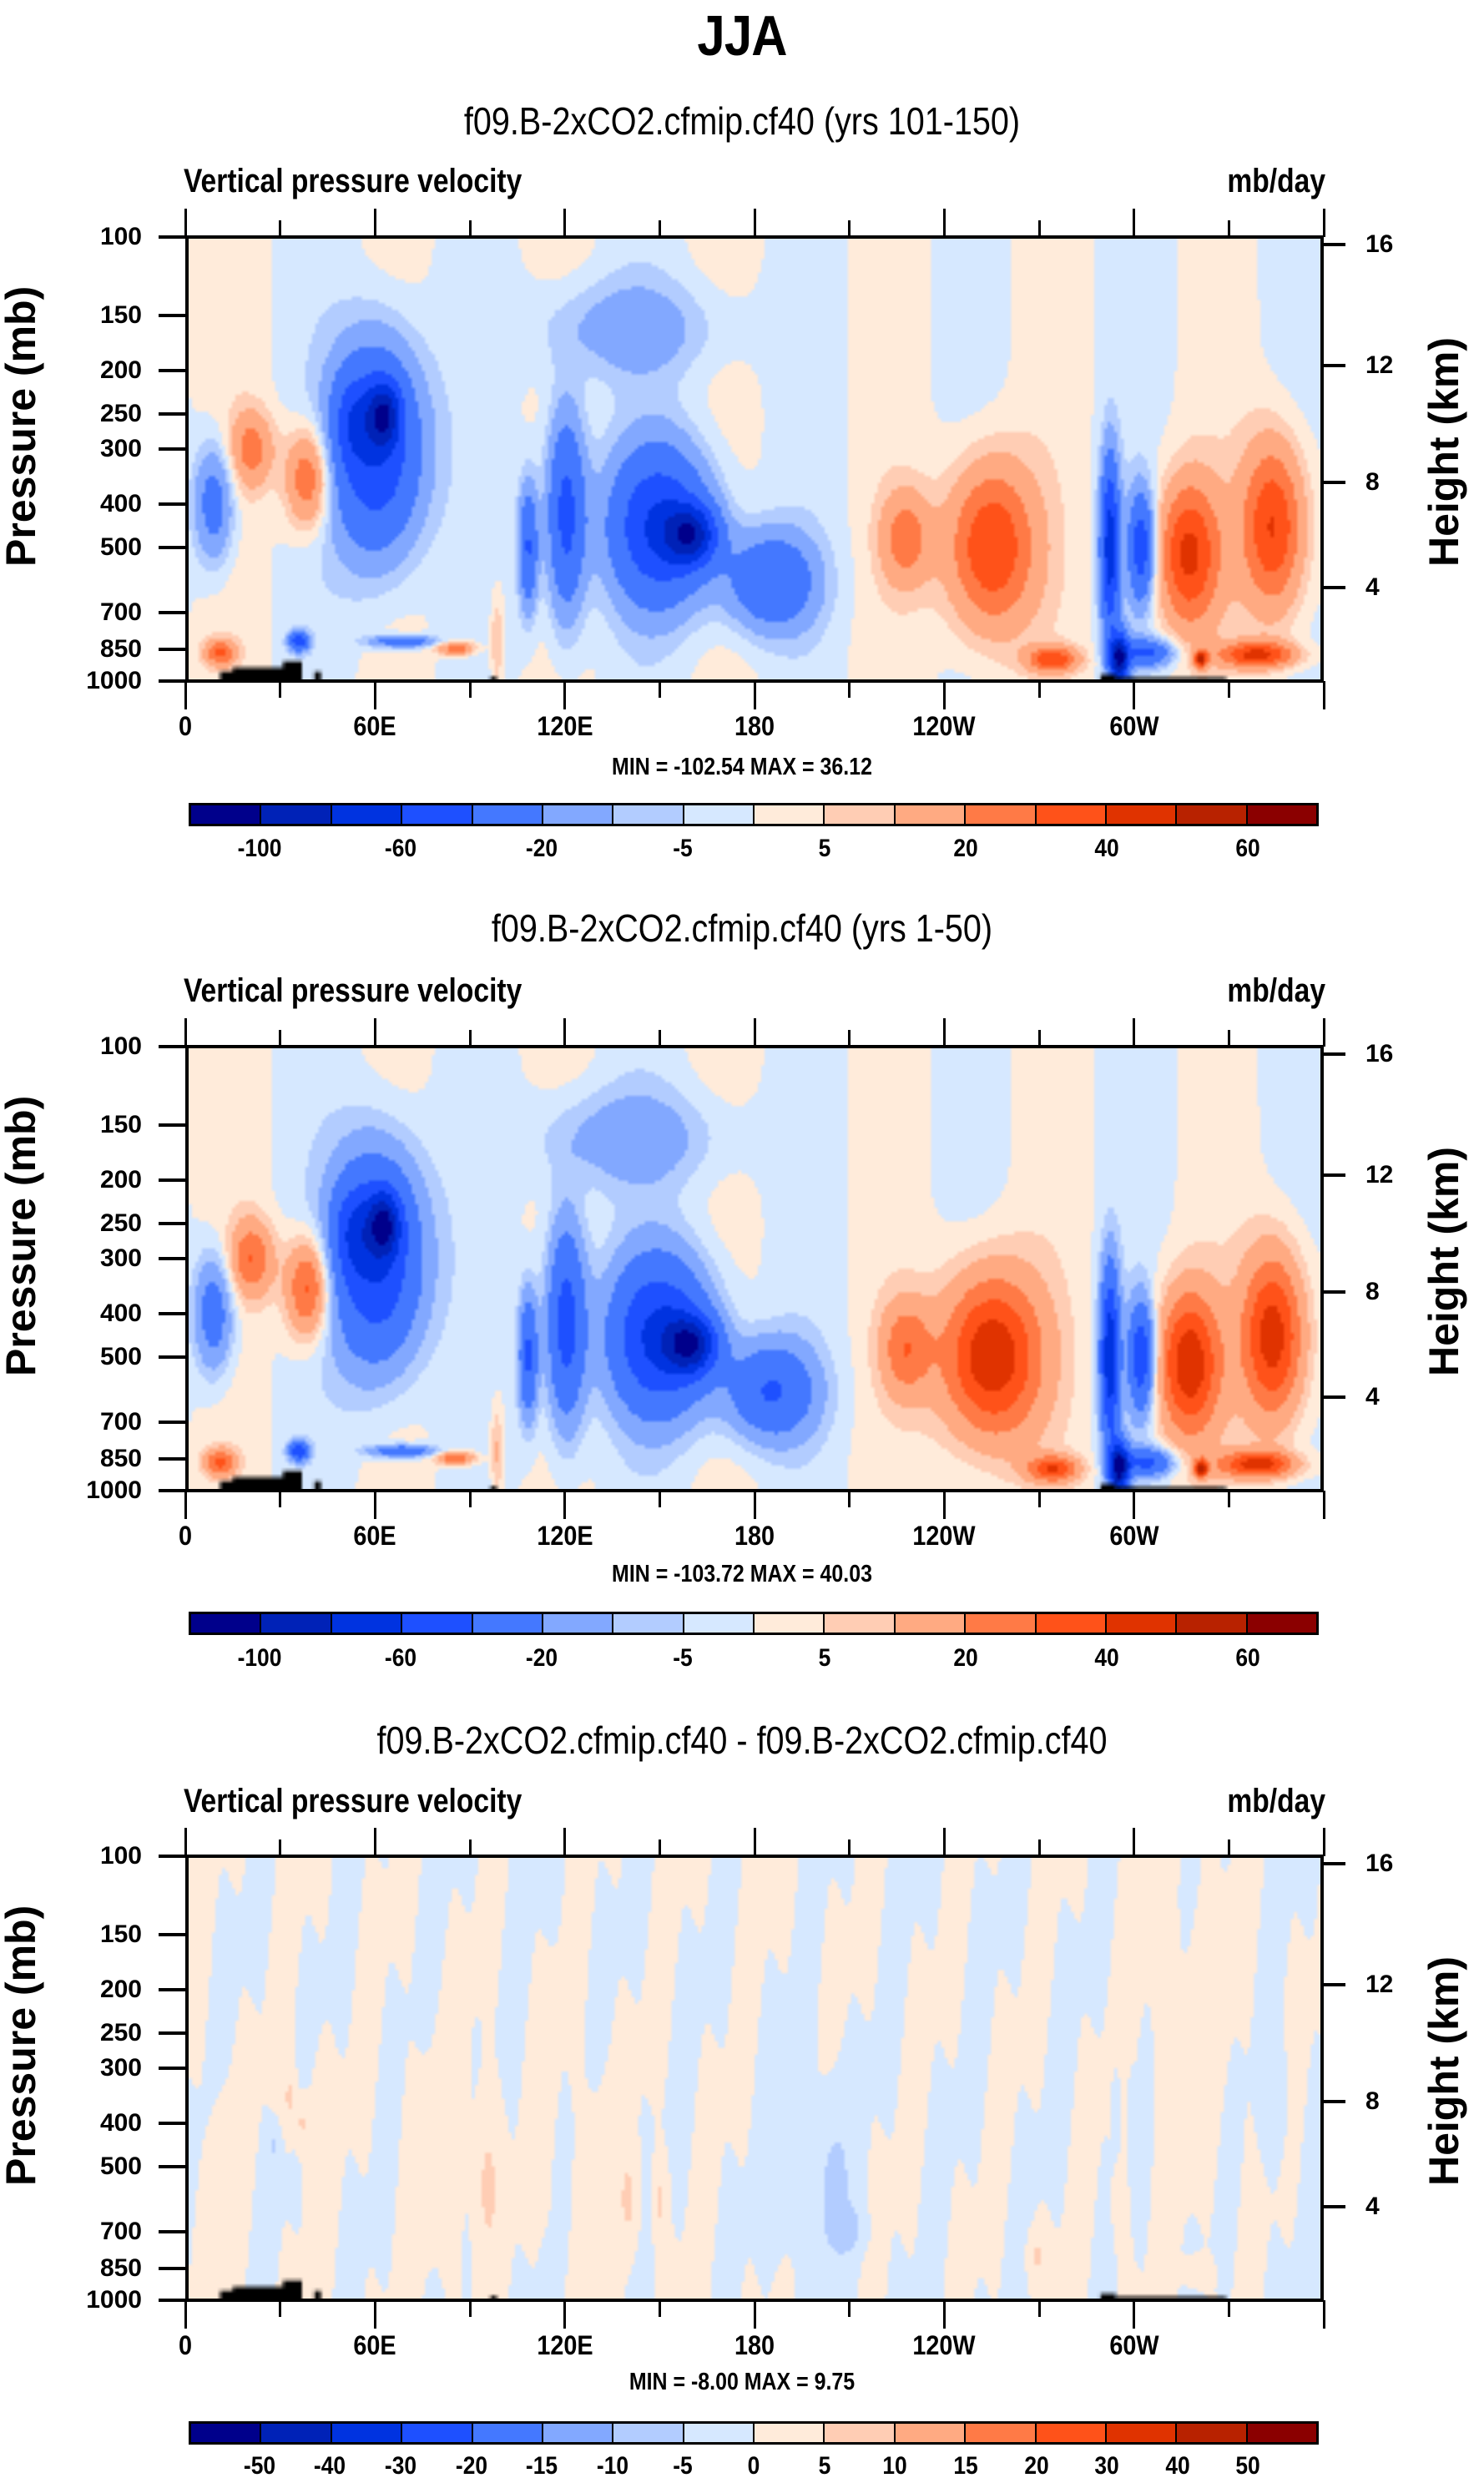 The height and width of the screenshot is (2483, 1484). I want to click on filled-contour-field, so click(754, 459).